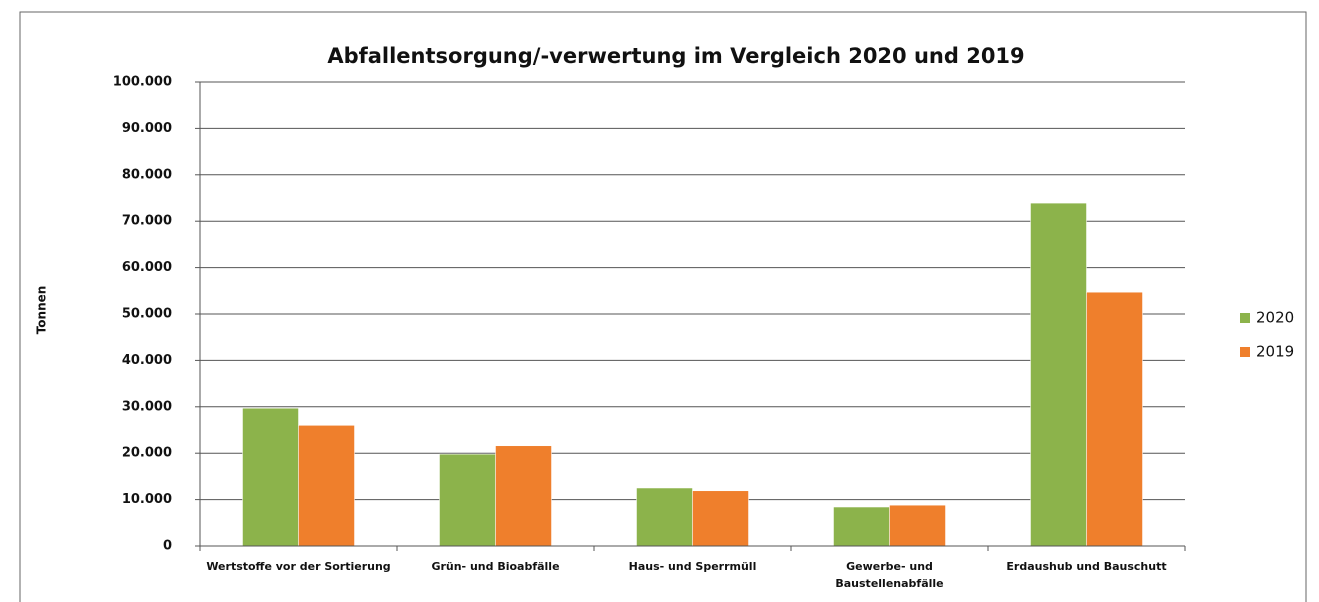 This screenshot has width=1319, height=602. I want to click on y-tick-label: 40.000, so click(147, 360).